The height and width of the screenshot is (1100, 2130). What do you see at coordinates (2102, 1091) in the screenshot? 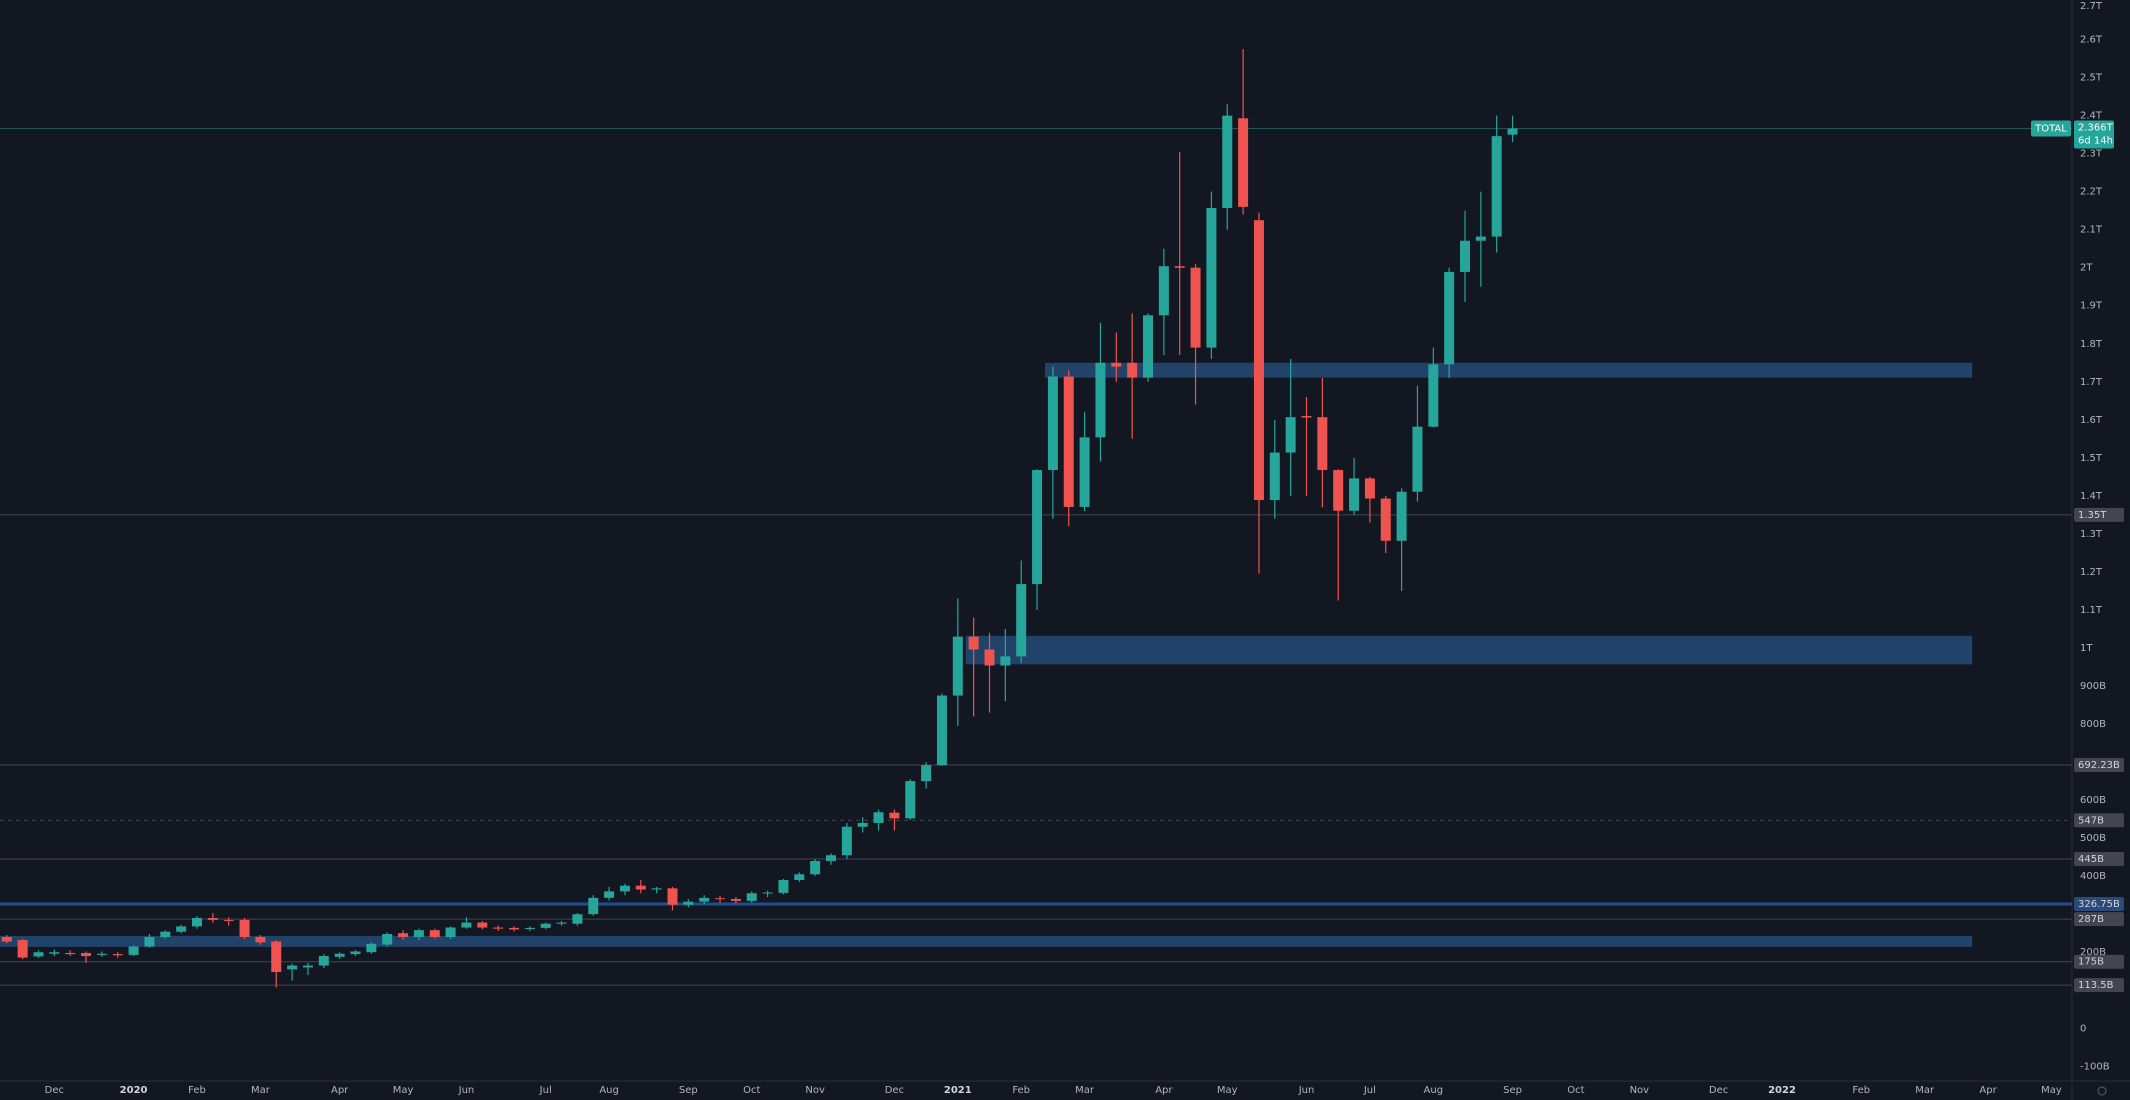
I see `settings-icon` at bounding box center [2102, 1091].